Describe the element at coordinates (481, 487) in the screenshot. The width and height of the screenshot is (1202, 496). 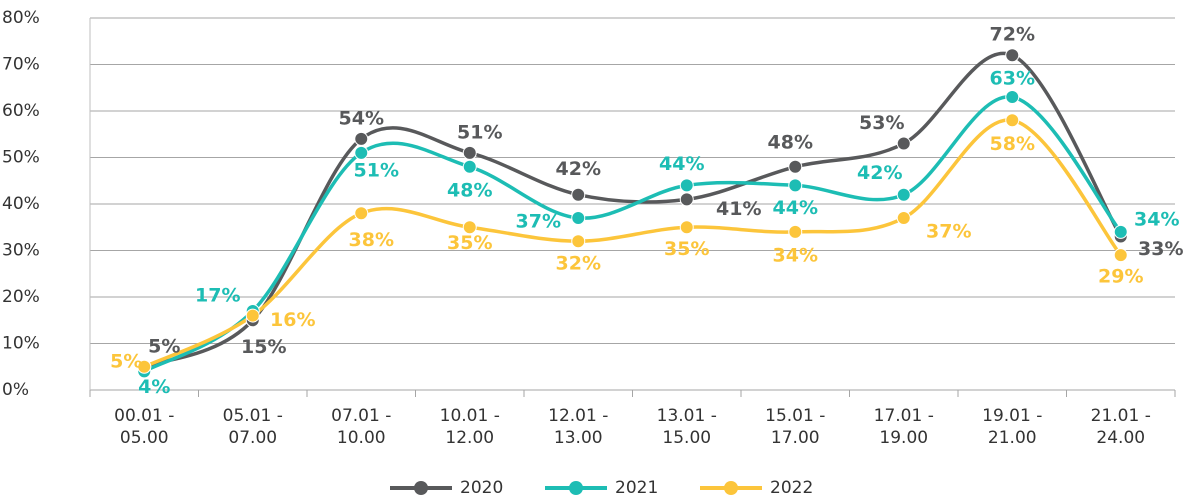
I see `legend-label: 2020` at that location.